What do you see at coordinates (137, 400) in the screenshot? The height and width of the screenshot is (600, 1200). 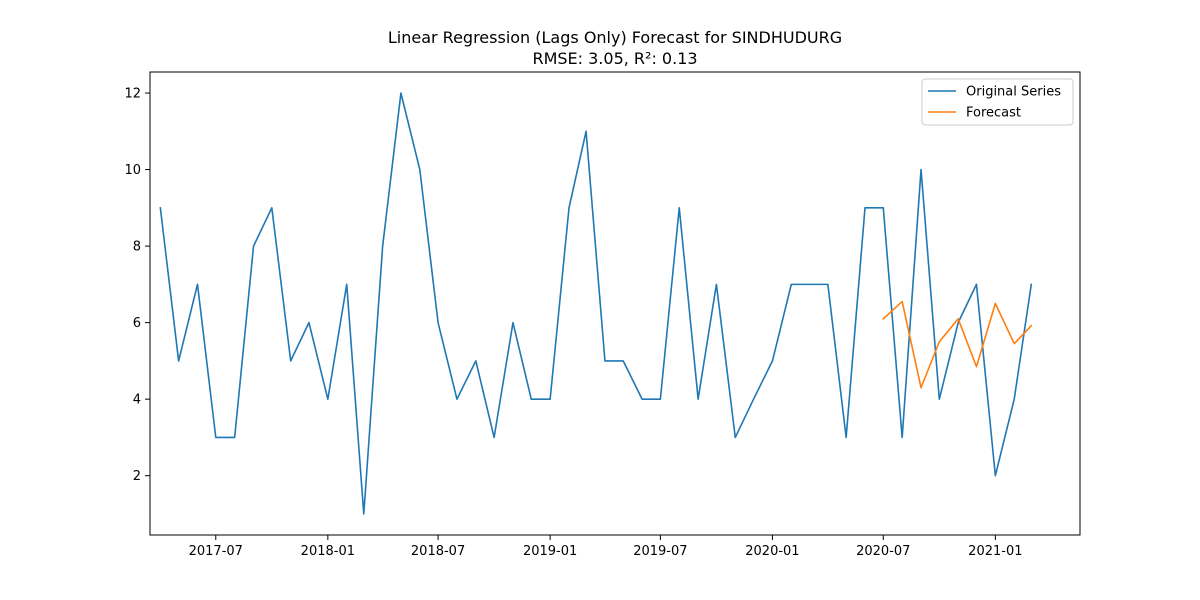 I see `y-tick-label: 4` at bounding box center [137, 400].